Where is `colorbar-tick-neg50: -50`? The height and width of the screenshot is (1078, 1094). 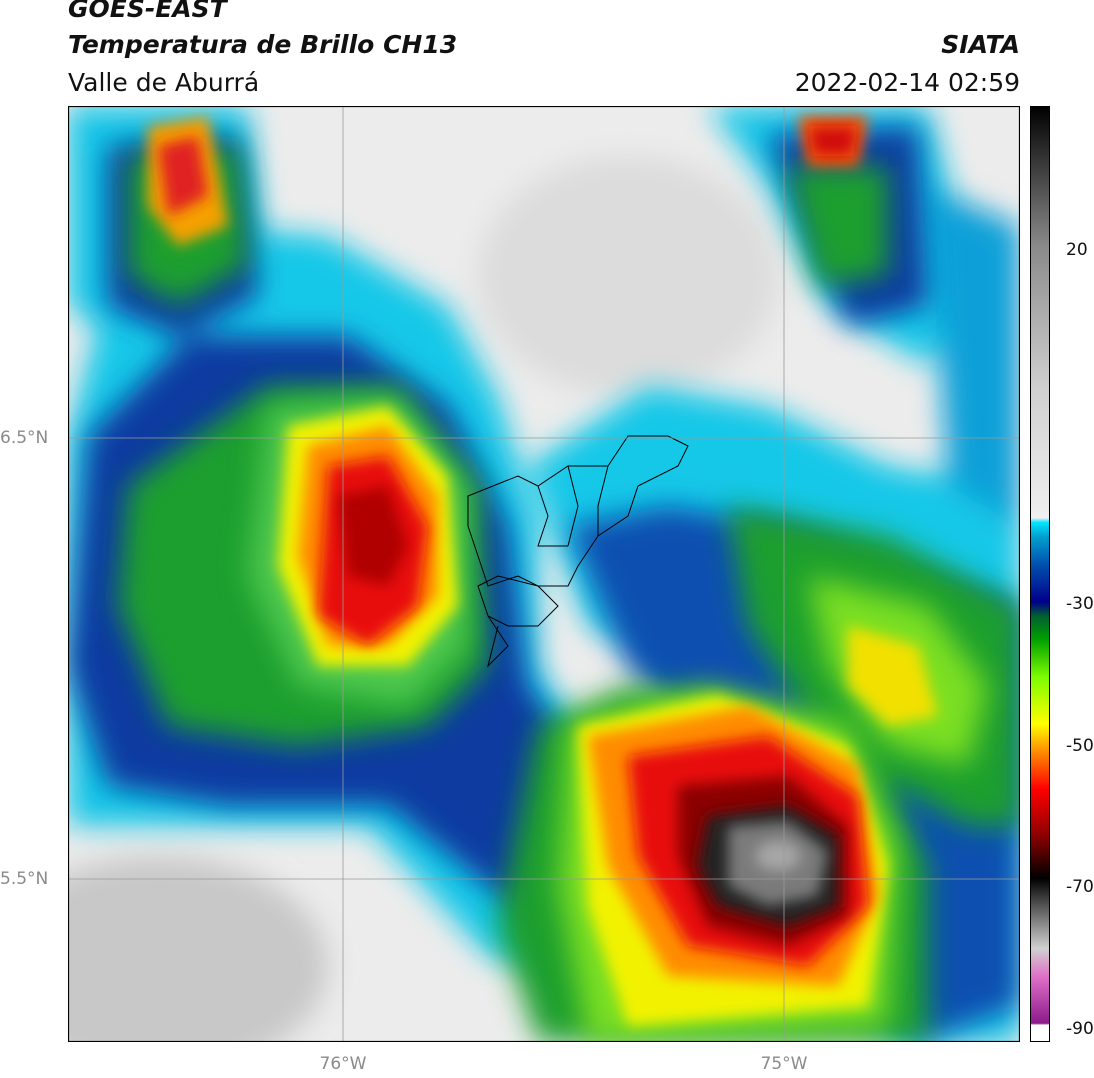
colorbar-tick-neg50: -50 is located at coordinates (1080, 746).